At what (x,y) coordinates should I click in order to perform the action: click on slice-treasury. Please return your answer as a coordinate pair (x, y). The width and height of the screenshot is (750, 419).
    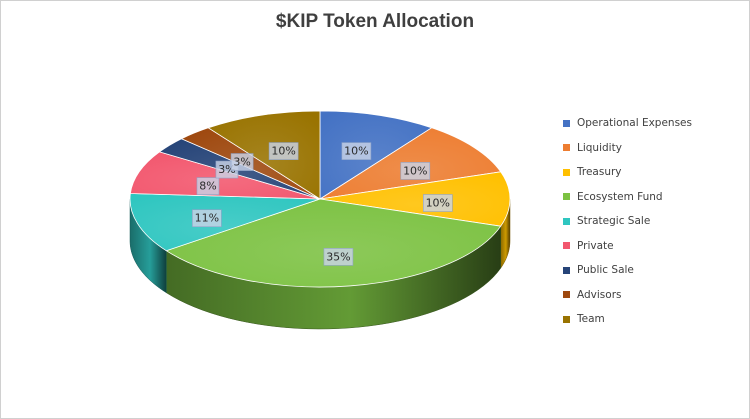
    Looking at the image, I should click on (415, 199).